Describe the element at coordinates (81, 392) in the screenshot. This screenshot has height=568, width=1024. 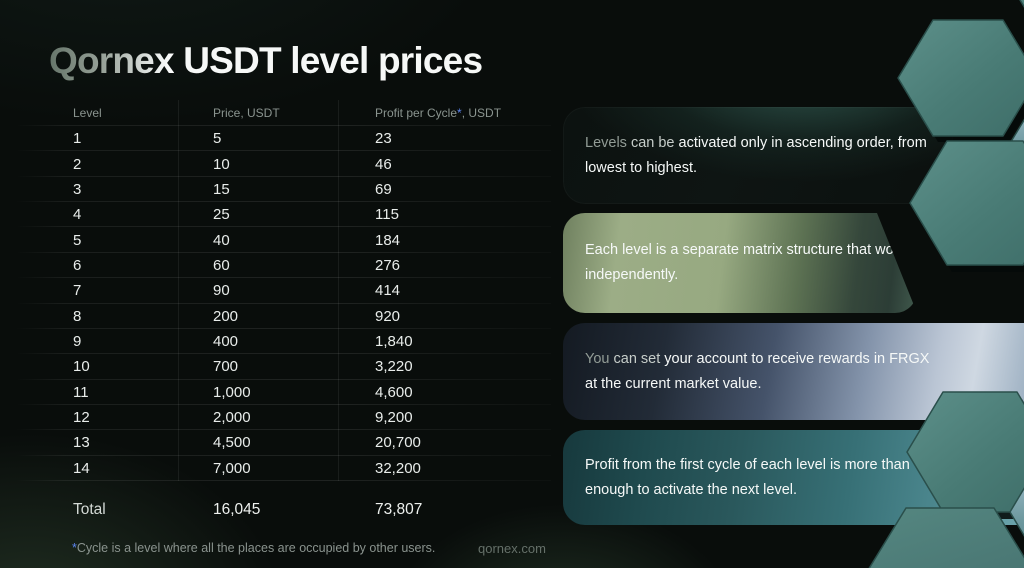
I see `level-cell: 11` at that location.